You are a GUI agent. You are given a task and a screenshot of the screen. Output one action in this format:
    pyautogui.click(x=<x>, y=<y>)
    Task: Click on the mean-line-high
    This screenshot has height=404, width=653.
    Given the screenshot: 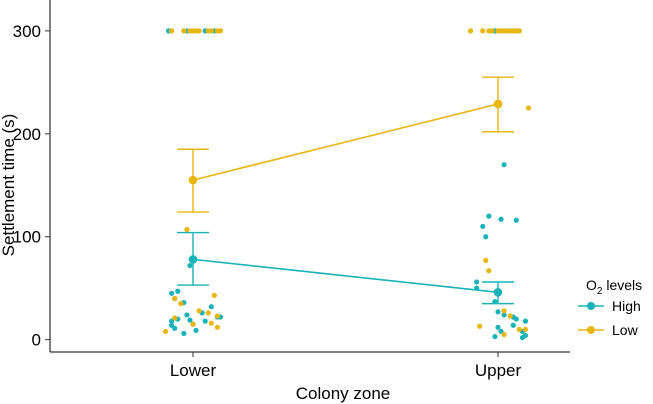 What is the action you would take?
    pyautogui.click(x=345, y=276)
    